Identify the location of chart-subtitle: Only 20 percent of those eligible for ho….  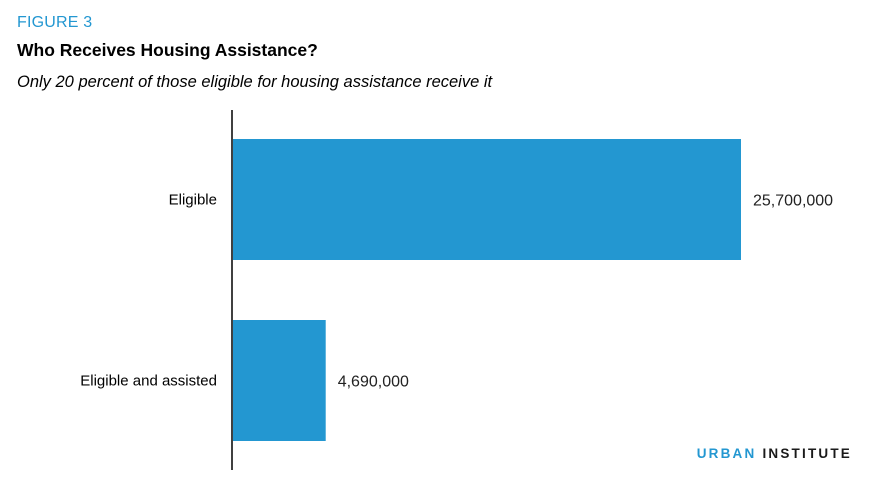
(255, 82).